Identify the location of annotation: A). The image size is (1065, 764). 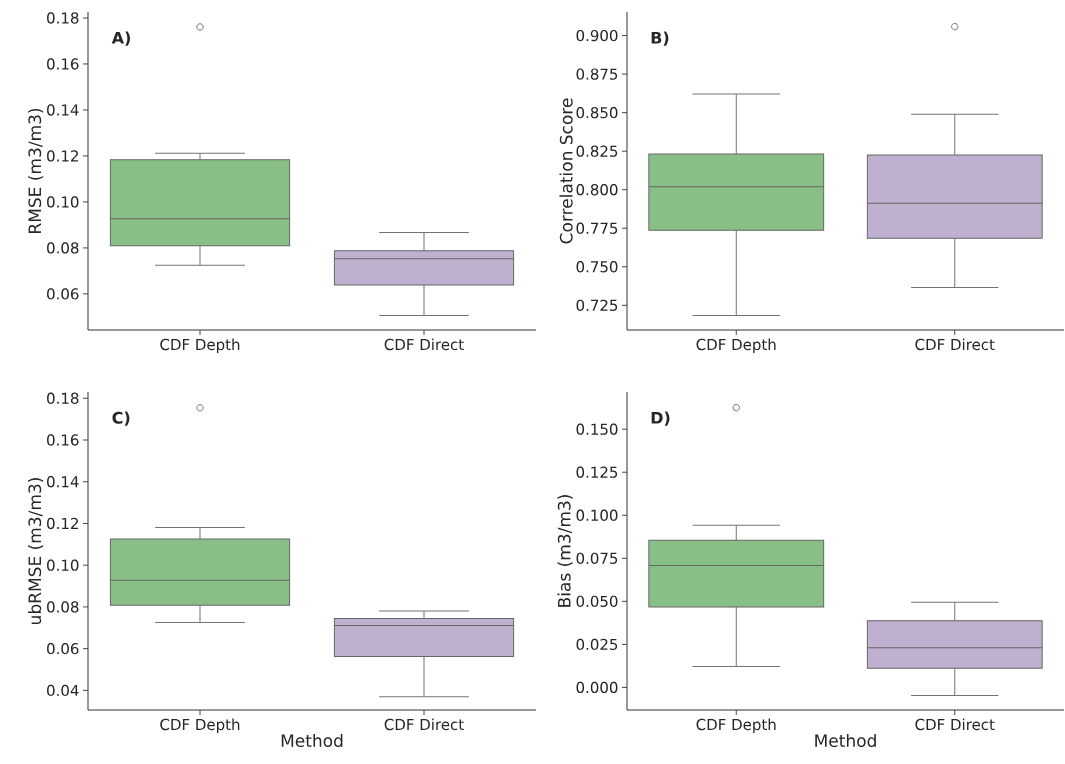
(121, 38).